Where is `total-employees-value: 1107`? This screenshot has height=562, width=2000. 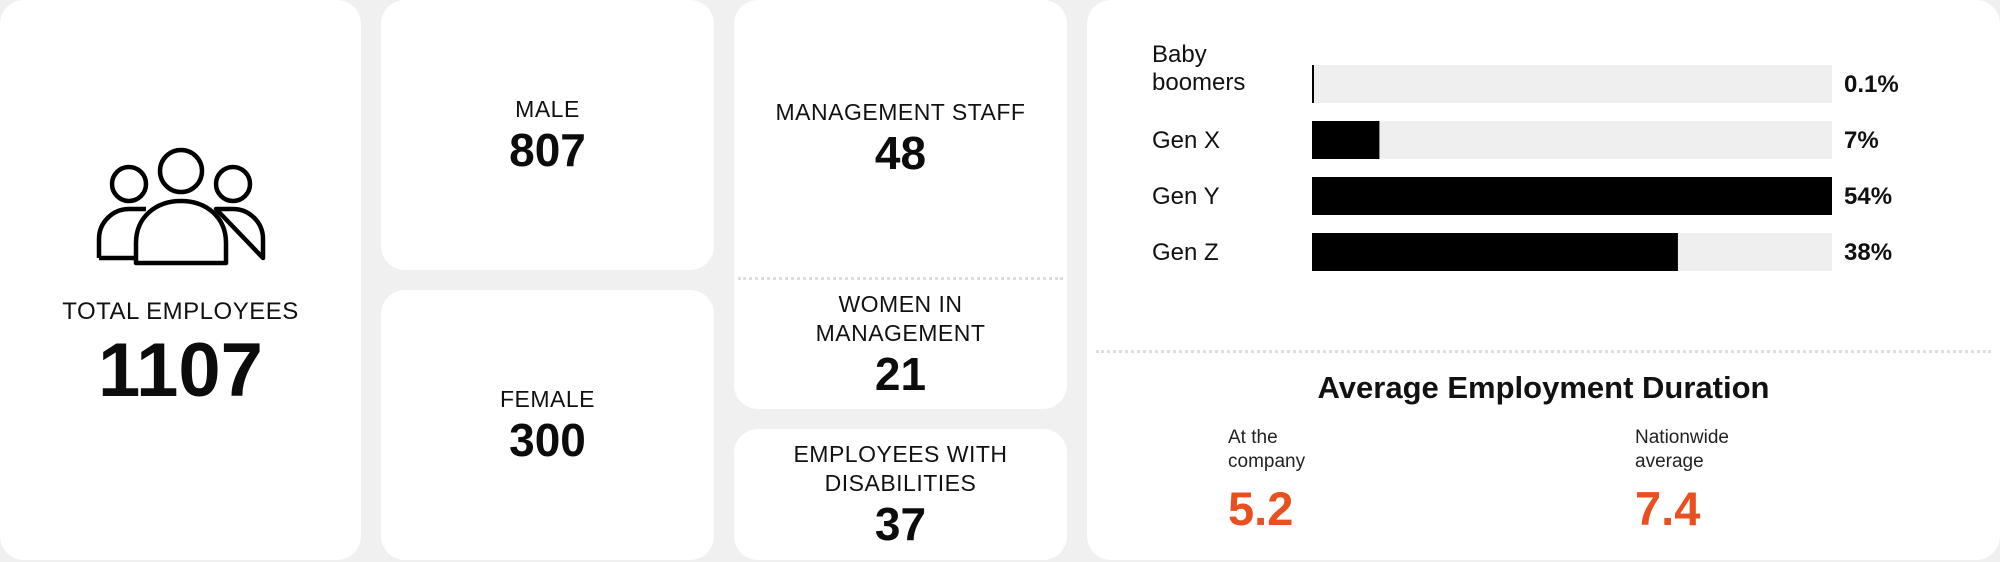 total-employees-value: 1107 is located at coordinates (180, 370).